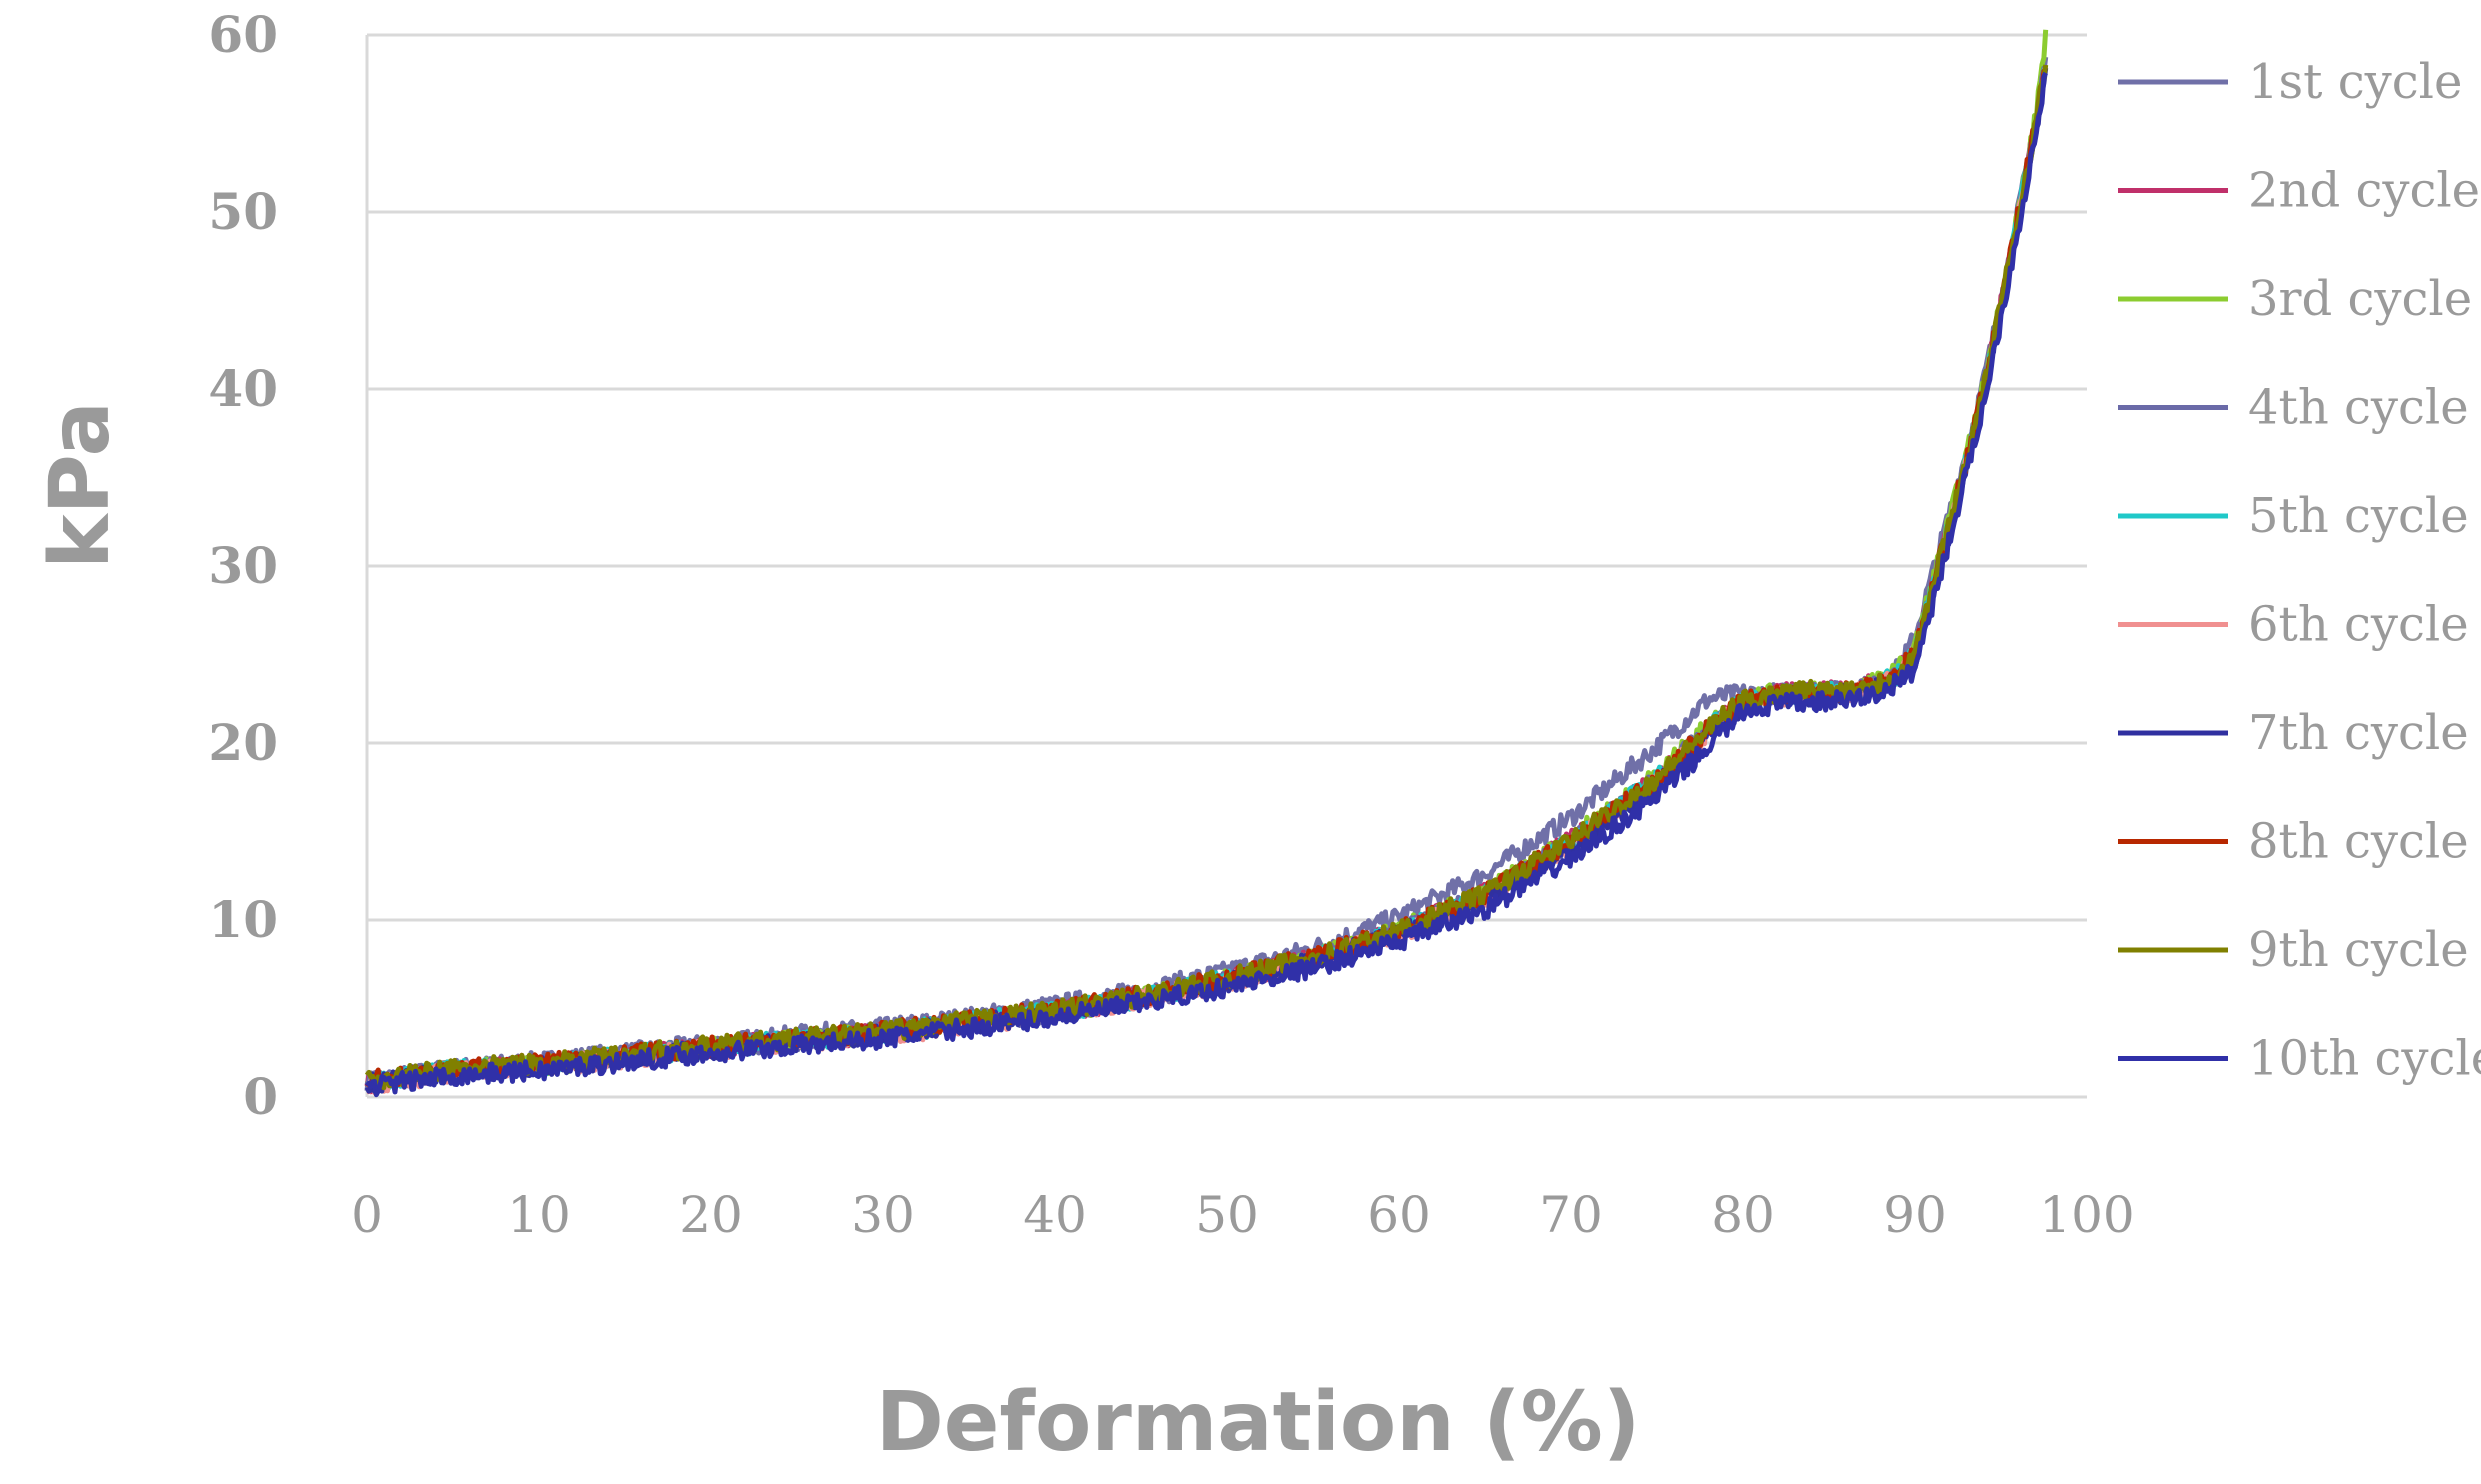  I want to click on y-tick-labels: 0 10 20 30 40 50 60, so click(243, 565).